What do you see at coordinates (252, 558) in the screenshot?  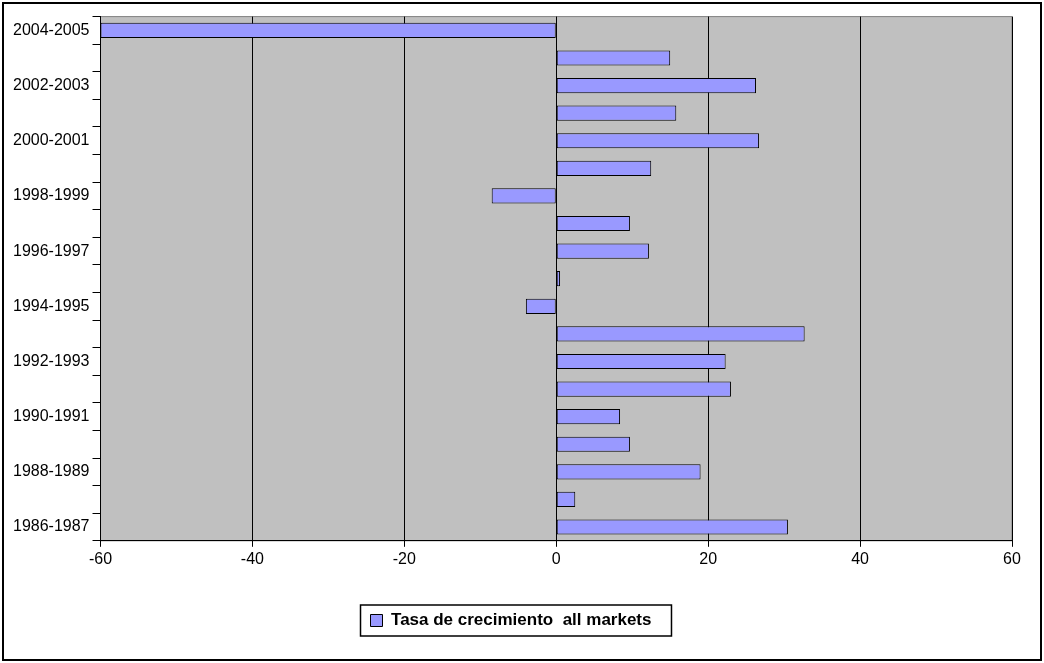 I see `x-tick-label: -40` at bounding box center [252, 558].